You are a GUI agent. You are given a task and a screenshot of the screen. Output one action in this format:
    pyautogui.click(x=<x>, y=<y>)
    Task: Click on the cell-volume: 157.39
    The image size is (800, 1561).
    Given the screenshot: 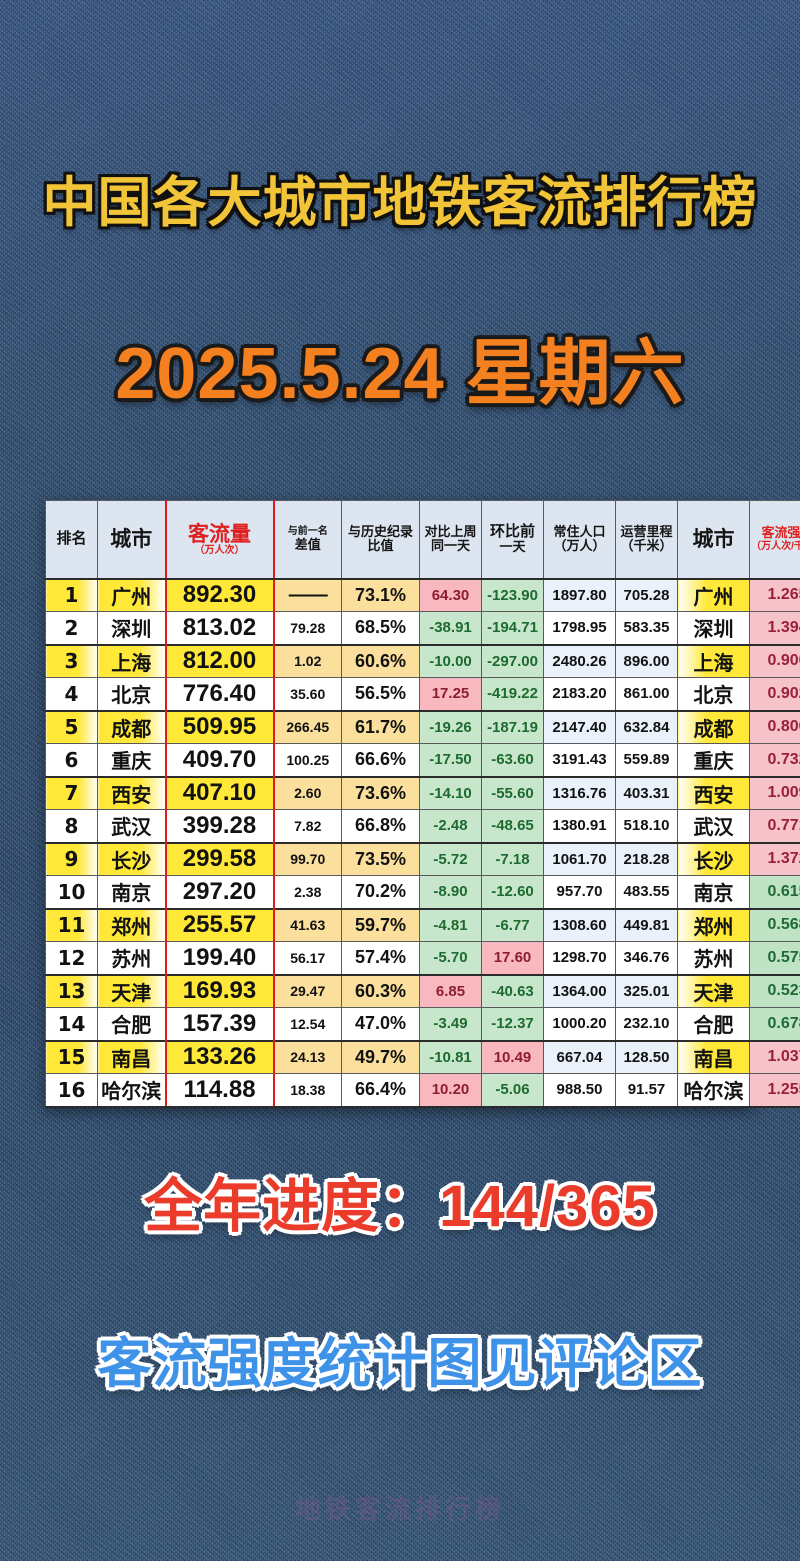 What is the action you would take?
    pyautogui.click(x=219, y=1024)
    